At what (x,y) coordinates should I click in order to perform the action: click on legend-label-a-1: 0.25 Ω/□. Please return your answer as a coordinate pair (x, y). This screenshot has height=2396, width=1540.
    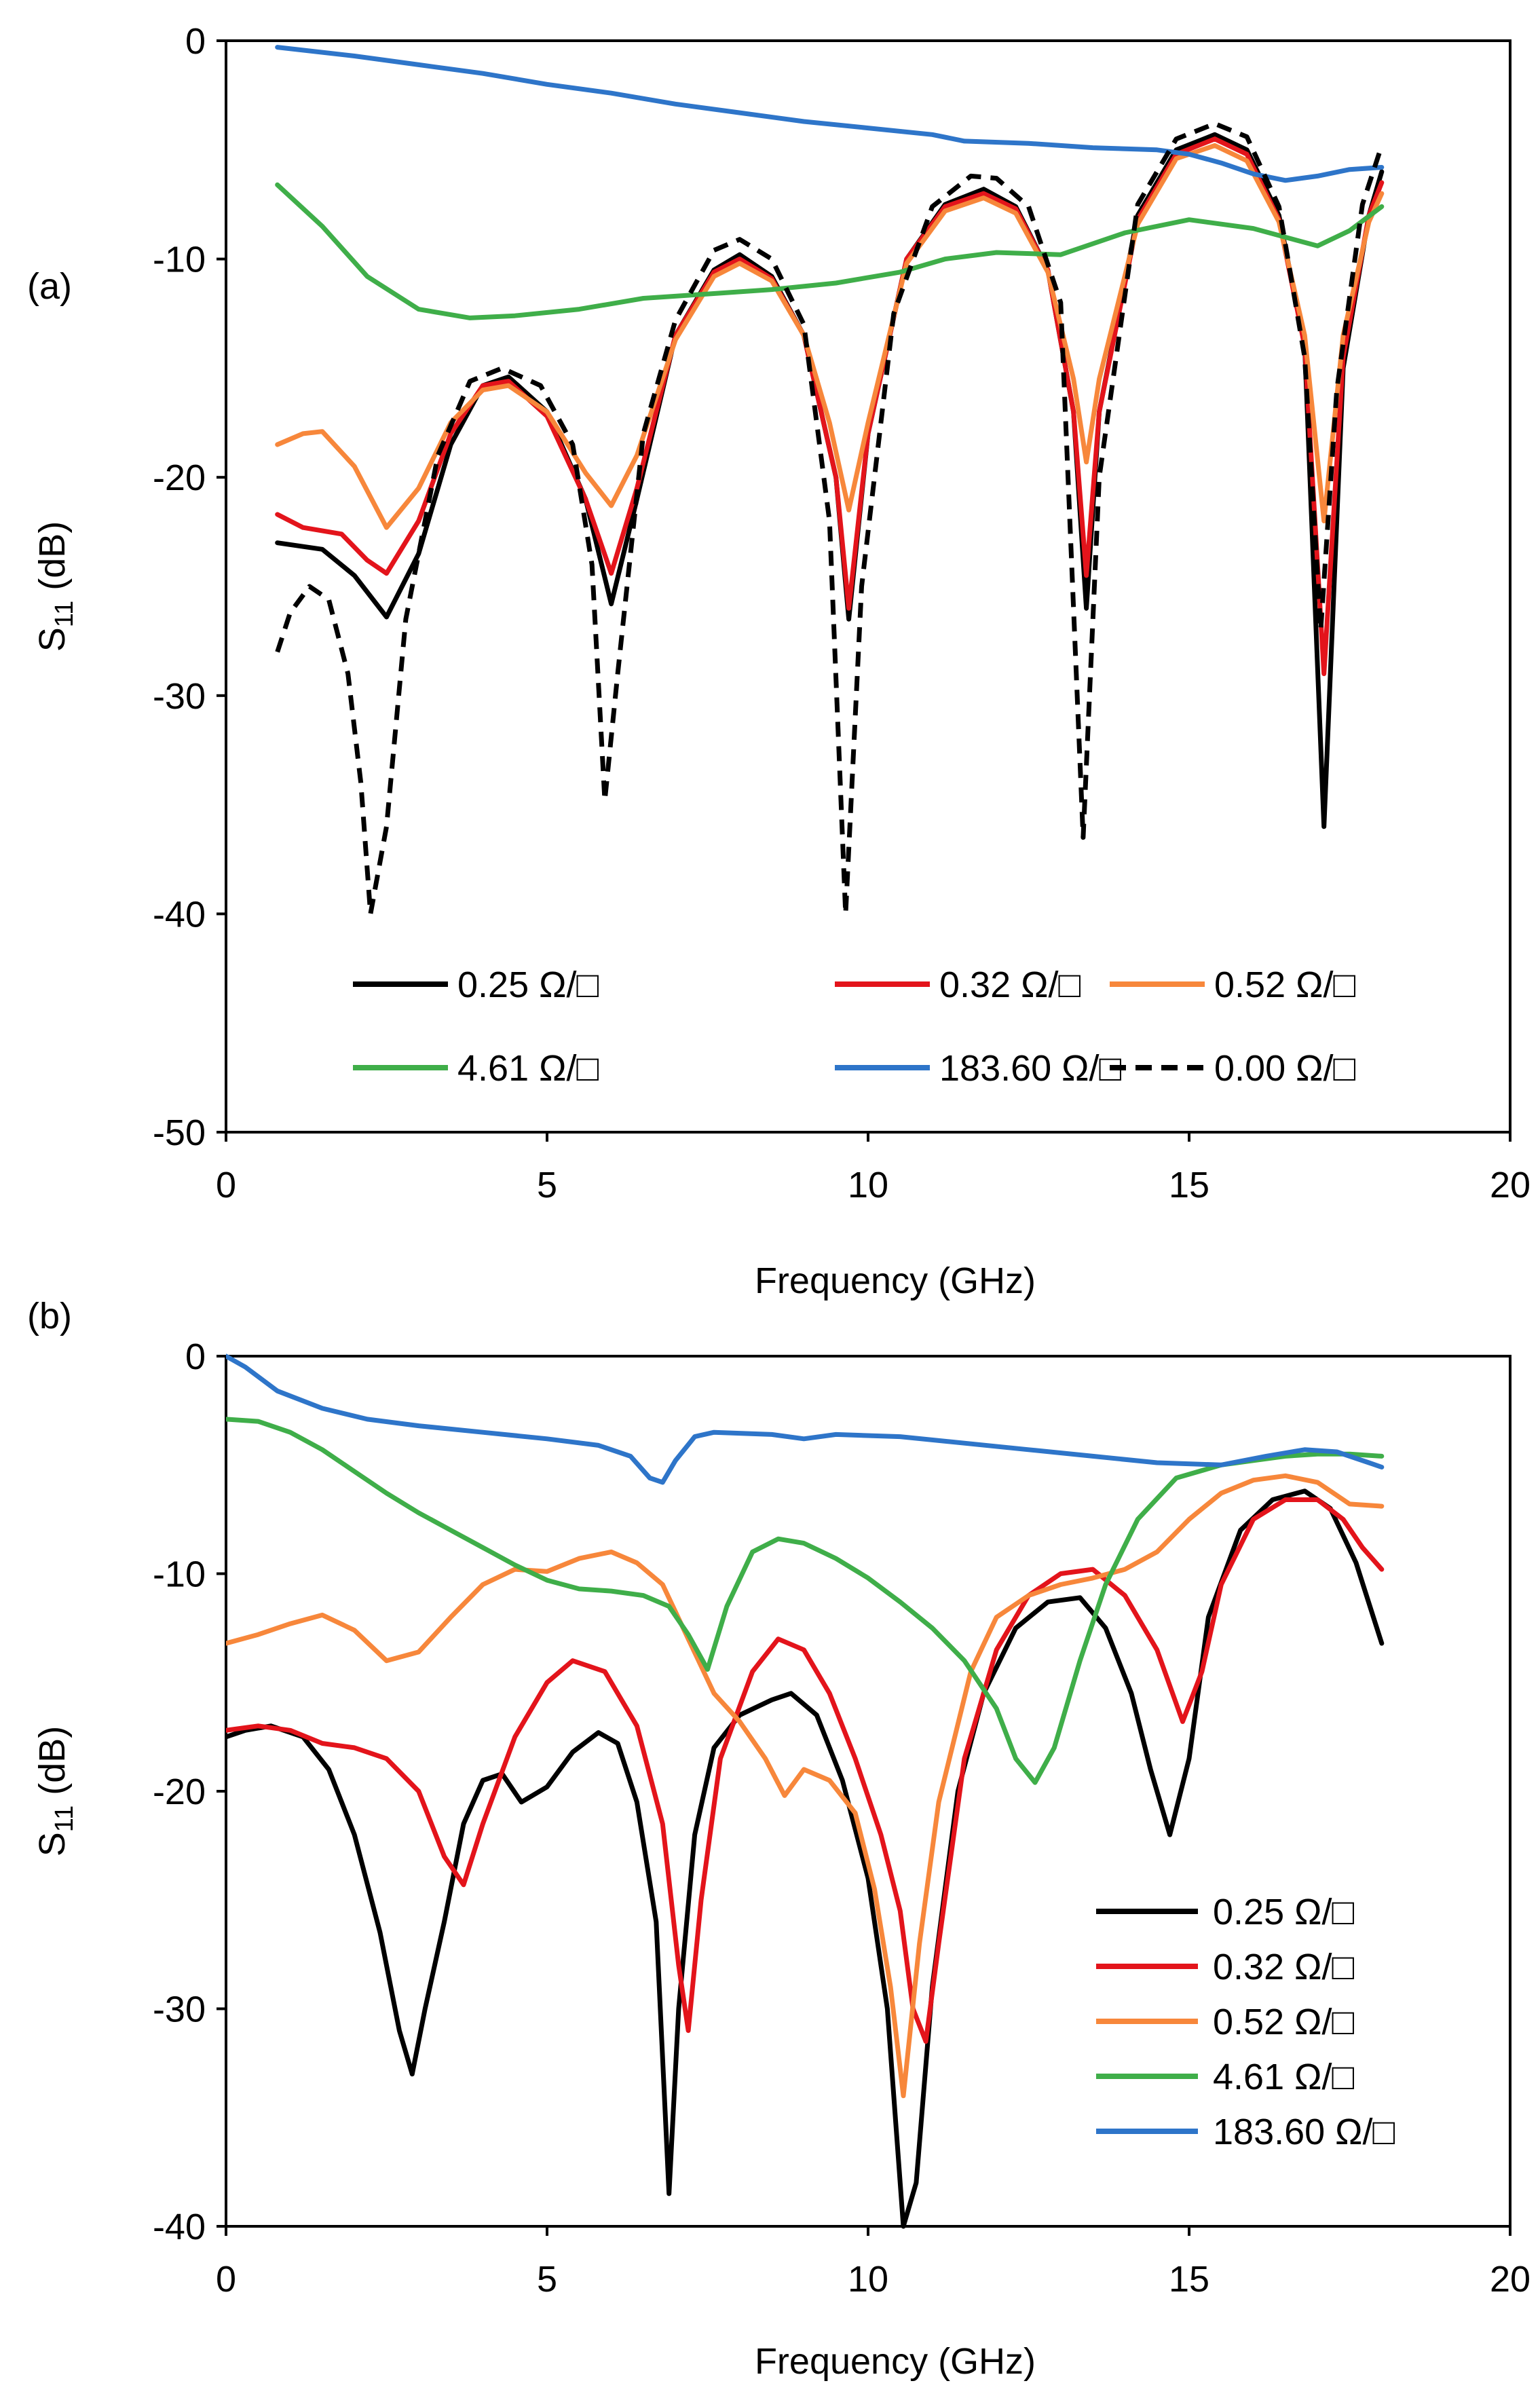
    Looking at the image, I should click on (528, 985).